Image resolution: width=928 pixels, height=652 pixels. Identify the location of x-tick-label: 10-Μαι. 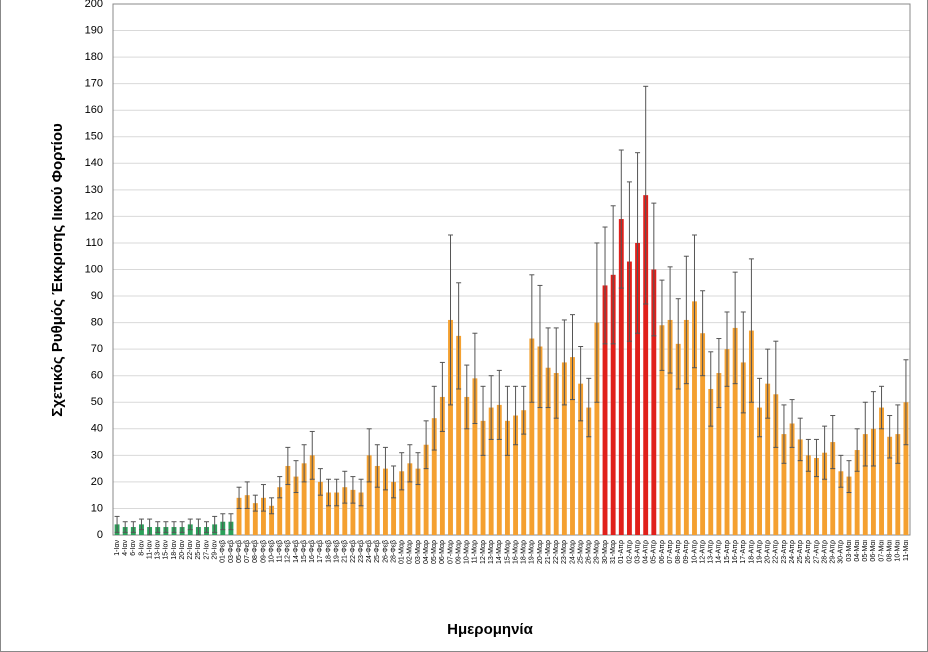
(898, 551).